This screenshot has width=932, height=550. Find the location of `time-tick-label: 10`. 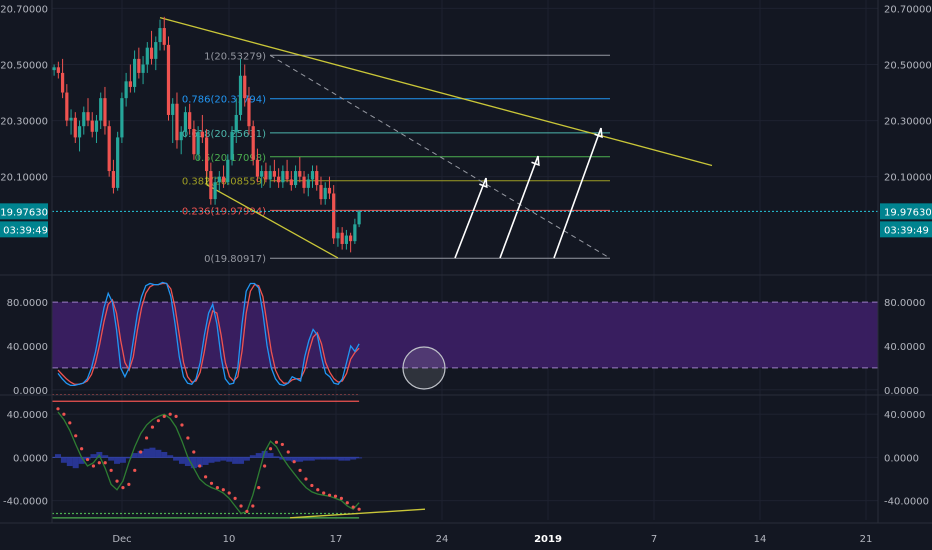

time-tick-label: 10 is located at coordinates (229, 539).